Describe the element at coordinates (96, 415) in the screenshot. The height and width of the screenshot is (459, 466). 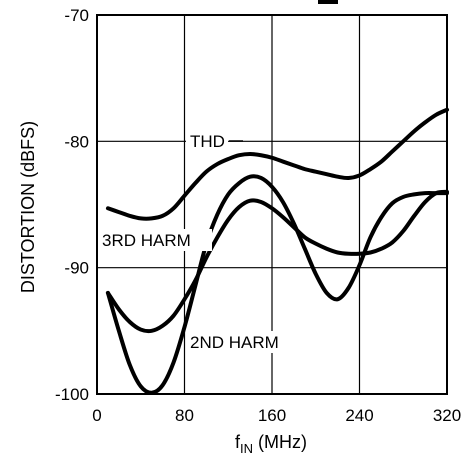
I see `x-tick-label-0: 0` at that location.